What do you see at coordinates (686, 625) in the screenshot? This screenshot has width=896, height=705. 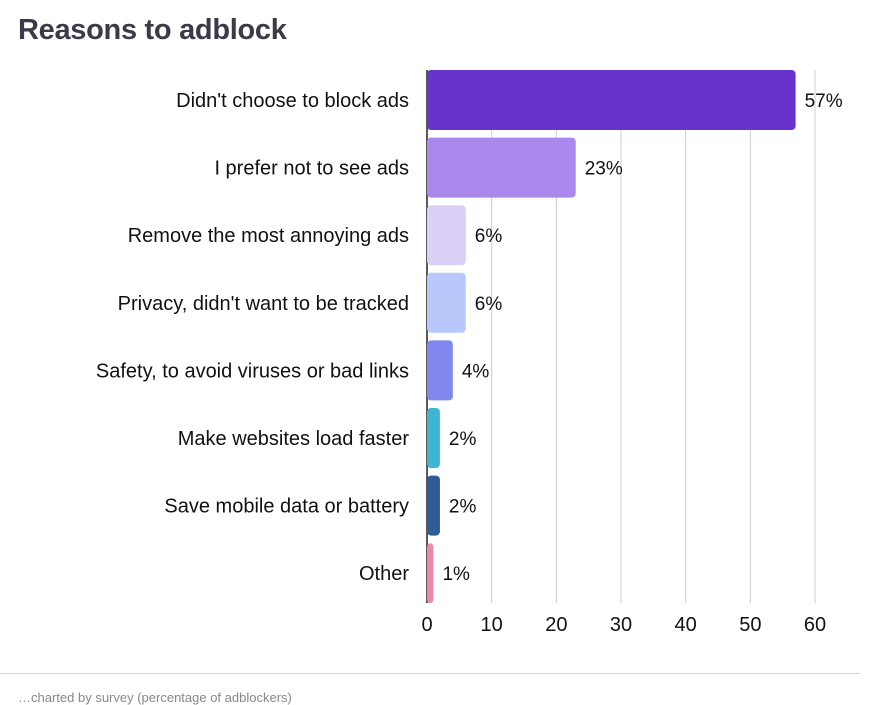 I see `x-tick-label: 40` at bounding box center [686, 625].